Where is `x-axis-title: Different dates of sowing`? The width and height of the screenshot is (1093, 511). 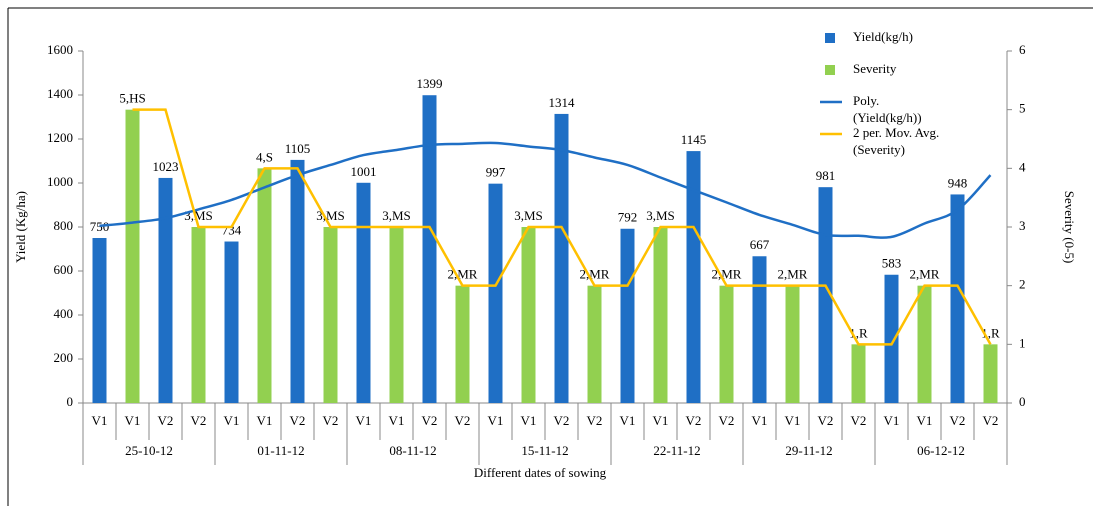
x-axis-title: Different dates of sowing is located at coordinates (540, 472).